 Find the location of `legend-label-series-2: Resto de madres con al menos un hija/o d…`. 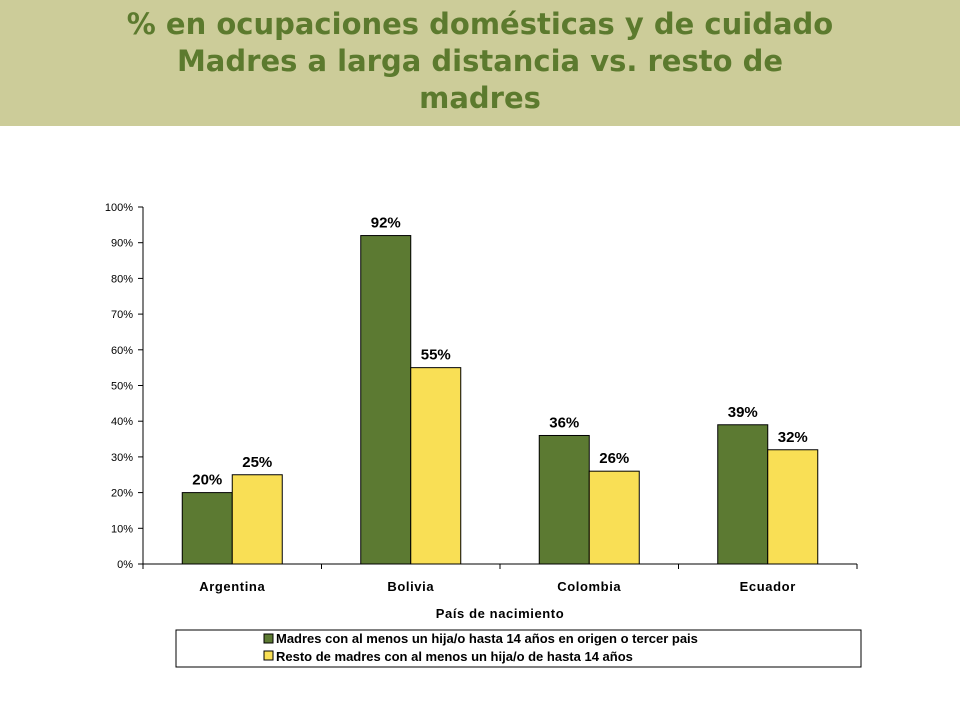

legend-label-series-2: Resto de madres con al menos un hija/o d… is located at coordinates (454, 656).